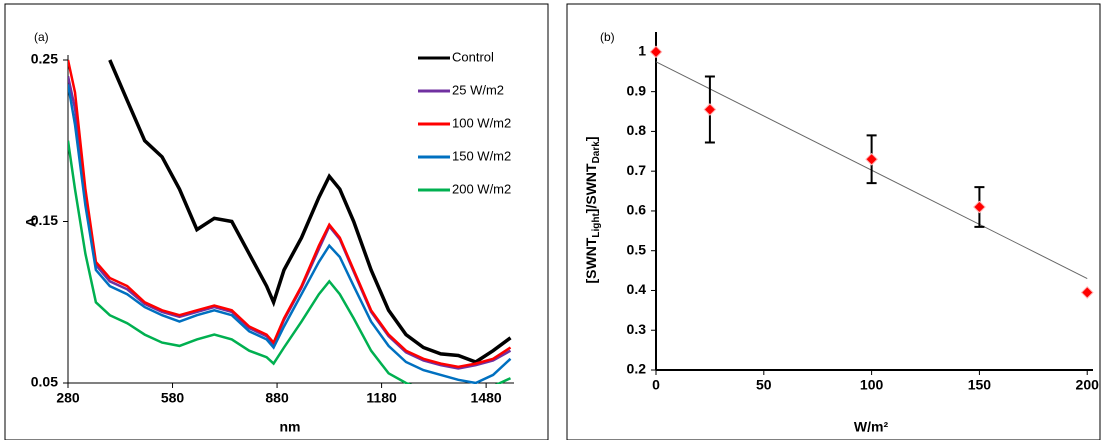 The height and width of the screenshot is (440, 1105). Describe the element at coordinates (607, 37) in the screenshot. I see `panel-label: (b)` at that location.